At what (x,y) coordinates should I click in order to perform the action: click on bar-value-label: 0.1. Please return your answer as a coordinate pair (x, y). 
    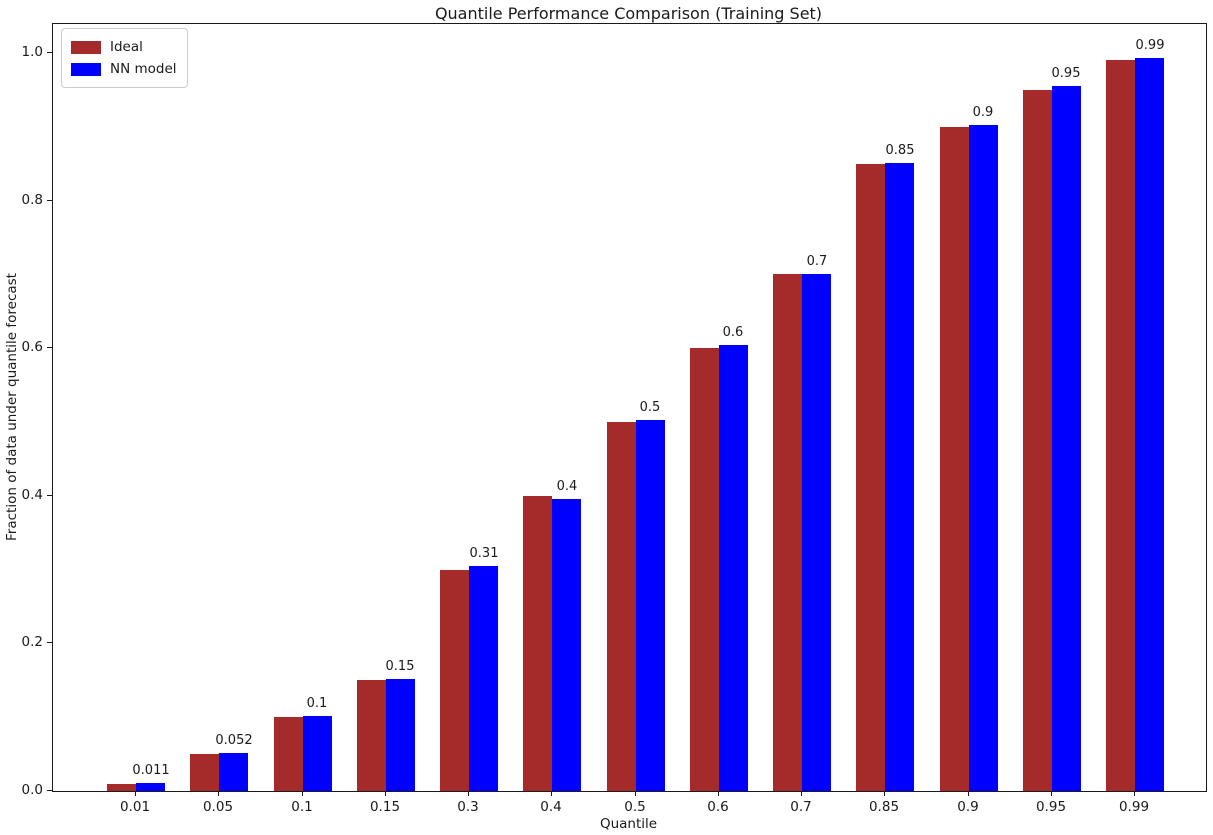
    Looking at the image, I should click on (317, 703).